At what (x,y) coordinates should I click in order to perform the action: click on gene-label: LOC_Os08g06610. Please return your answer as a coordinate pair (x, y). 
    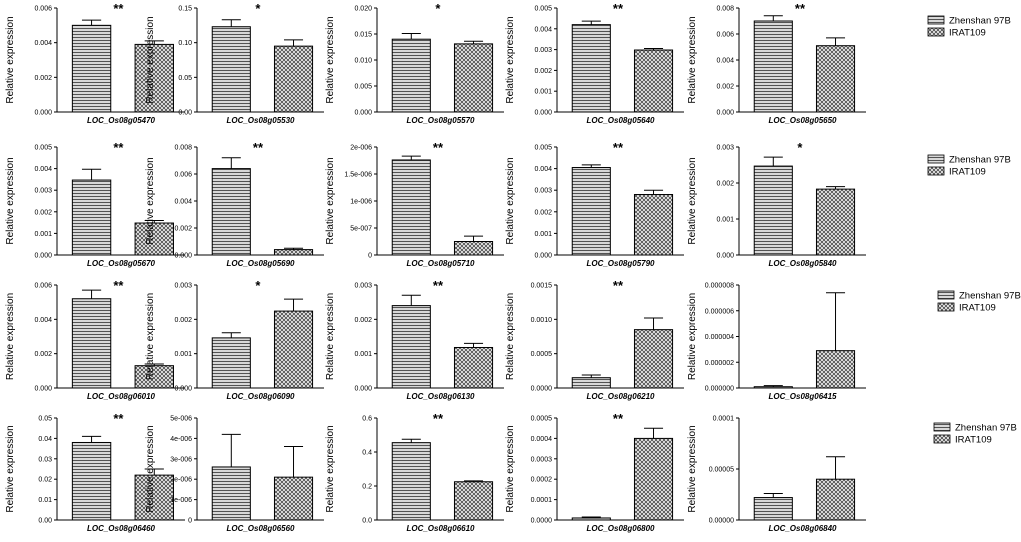
    Looking at the image, I should click on (440, 528).